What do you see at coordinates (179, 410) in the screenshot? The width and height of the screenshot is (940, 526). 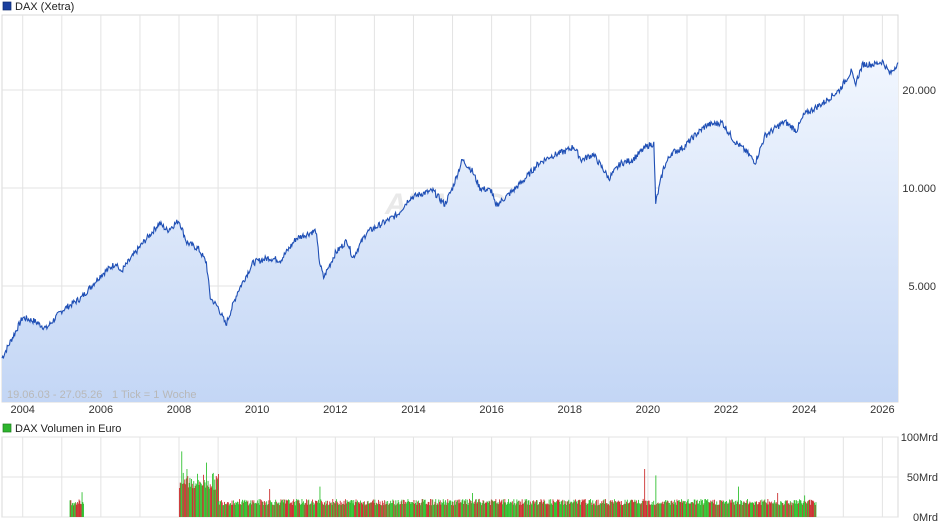 I see `x-tick-label: 2008` at bounding box center [179, 410].